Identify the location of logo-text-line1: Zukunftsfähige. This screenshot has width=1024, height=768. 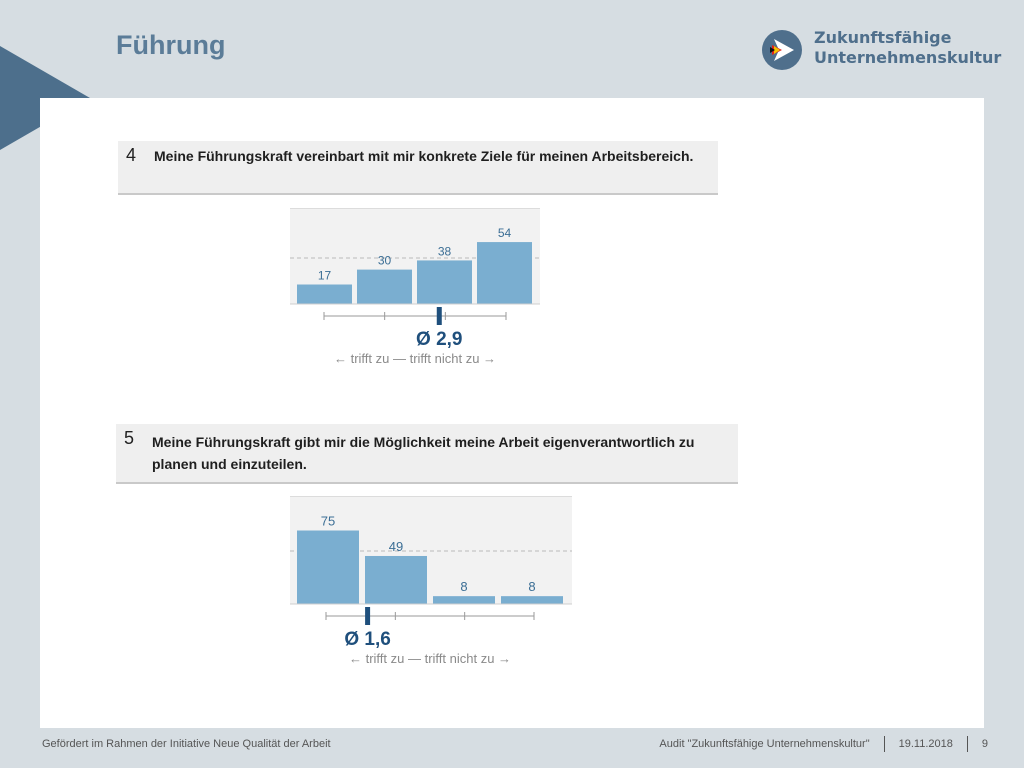
(883, 37).